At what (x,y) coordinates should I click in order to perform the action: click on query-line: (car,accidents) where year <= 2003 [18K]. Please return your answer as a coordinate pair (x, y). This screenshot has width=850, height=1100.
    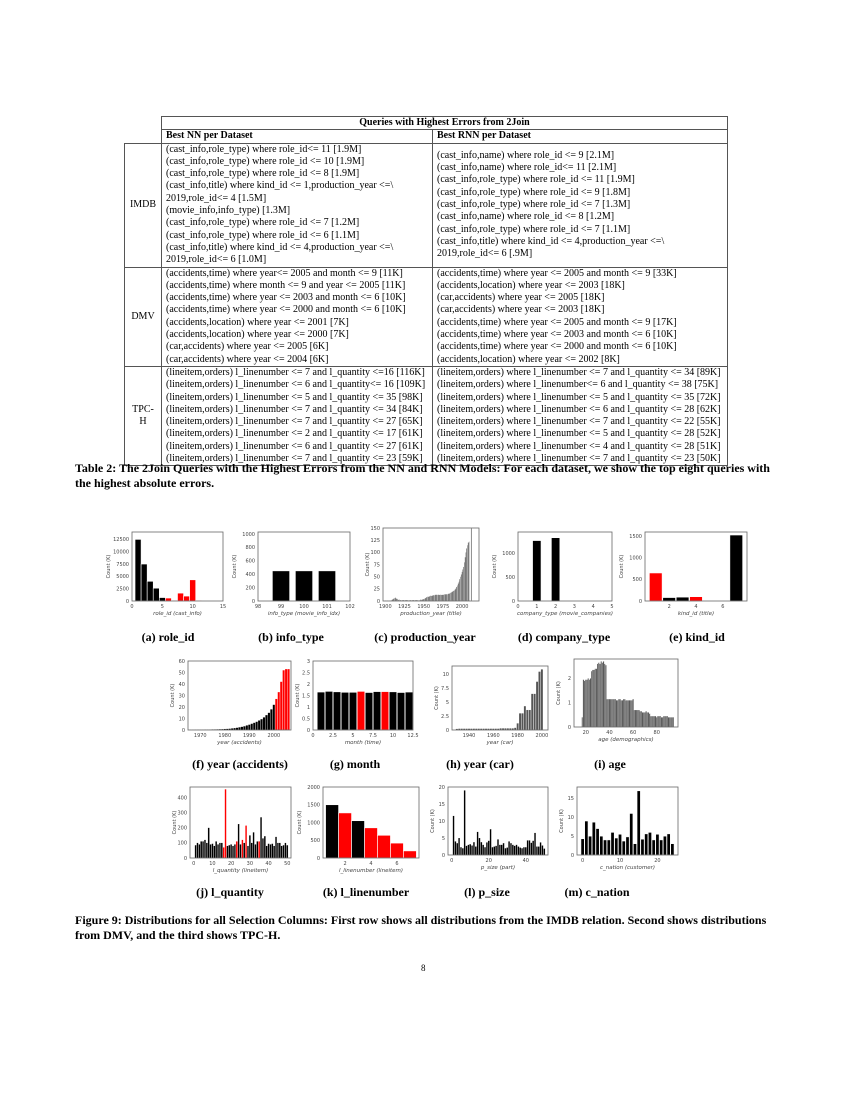
    Looking at the image, I should click on (521, 310).